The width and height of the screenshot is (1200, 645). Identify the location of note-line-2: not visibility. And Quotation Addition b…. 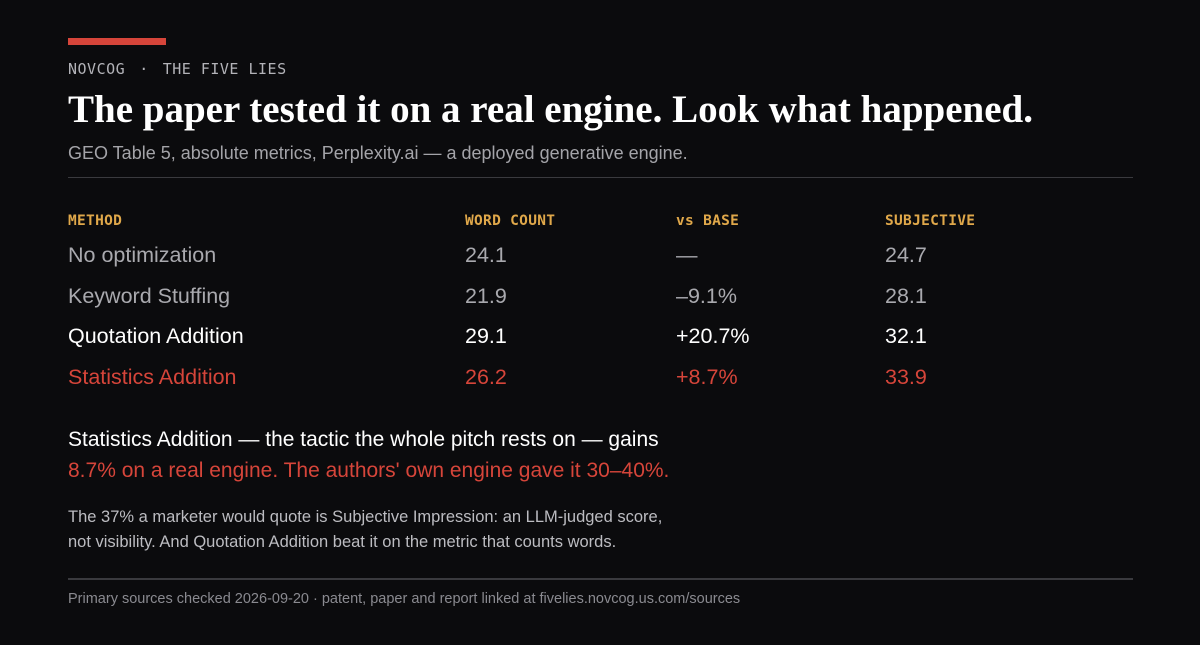
(342, 542).